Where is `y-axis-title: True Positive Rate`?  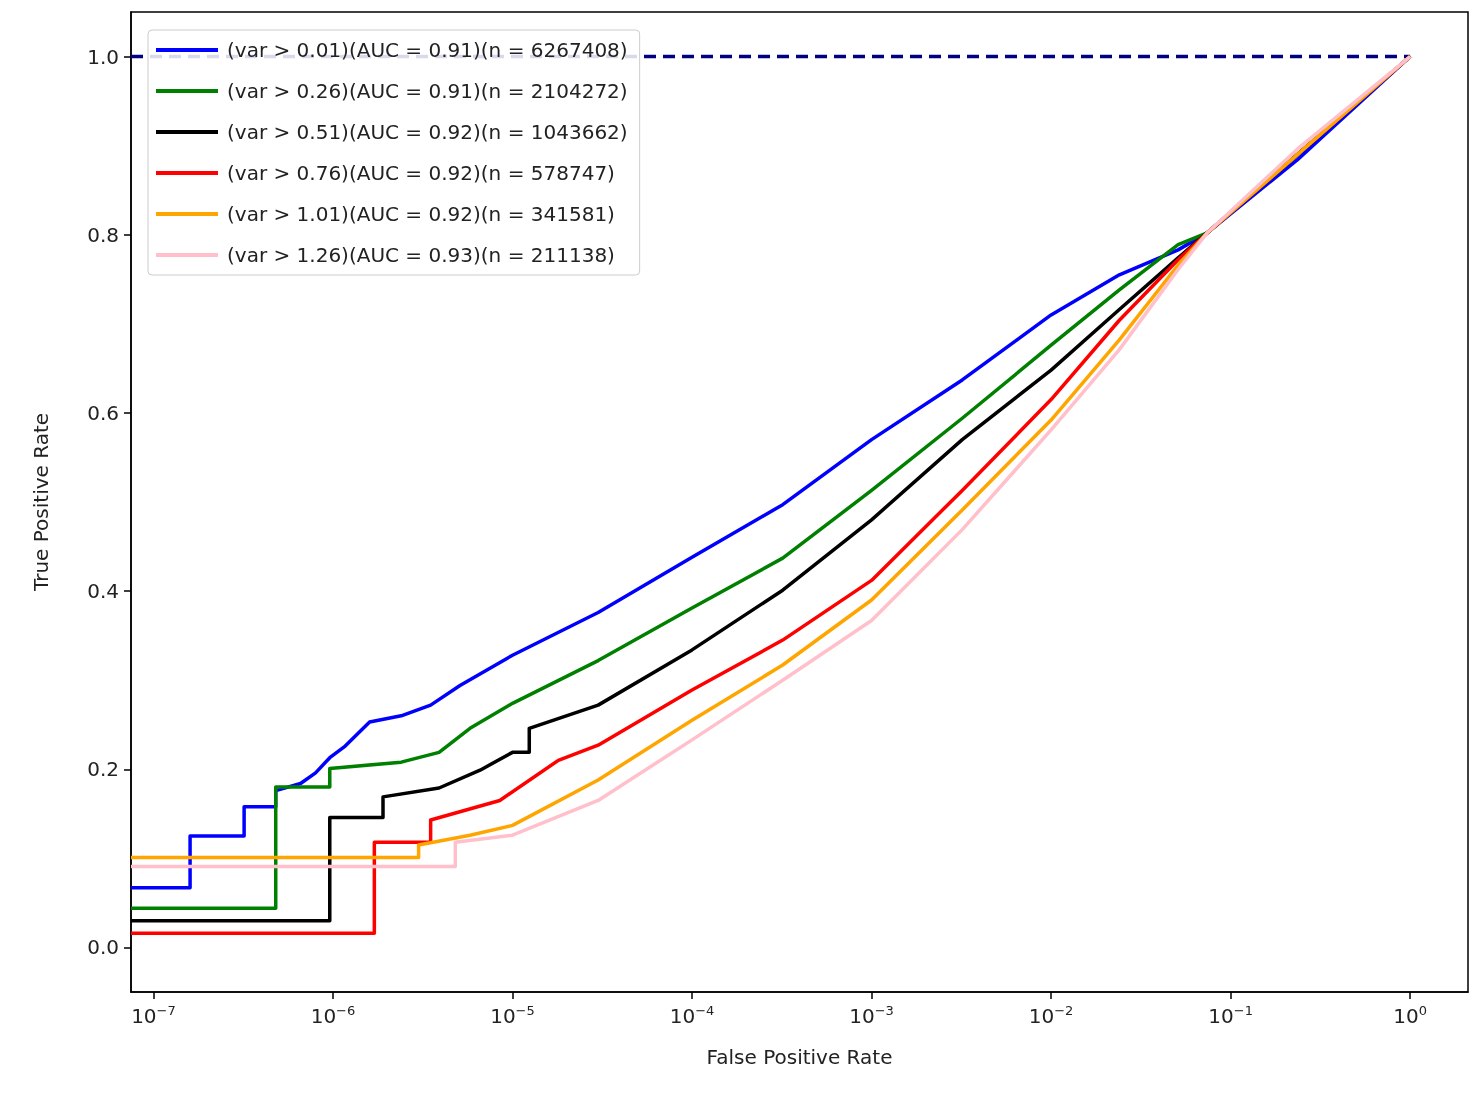
y-axis-title: True Positive Rate is located at coordinates (41, 502).